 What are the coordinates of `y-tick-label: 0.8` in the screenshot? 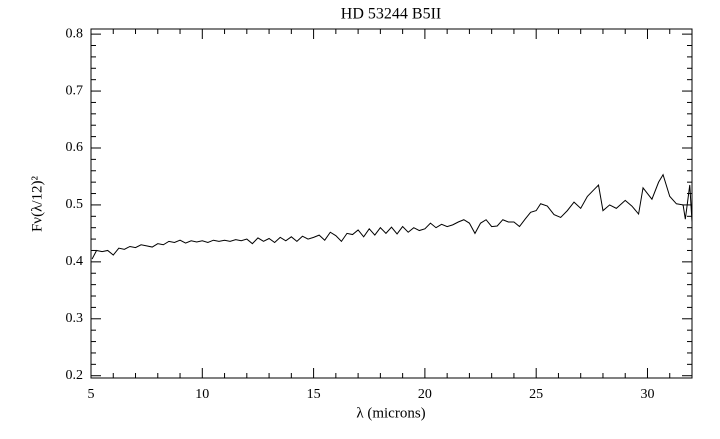 It's located at (75, 33).